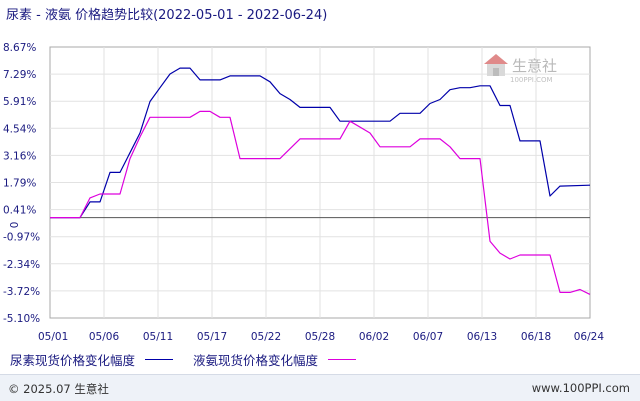  Describe the element at coordinates (298, 223) in the screenshot. I see `zero-line: 0` at that location.